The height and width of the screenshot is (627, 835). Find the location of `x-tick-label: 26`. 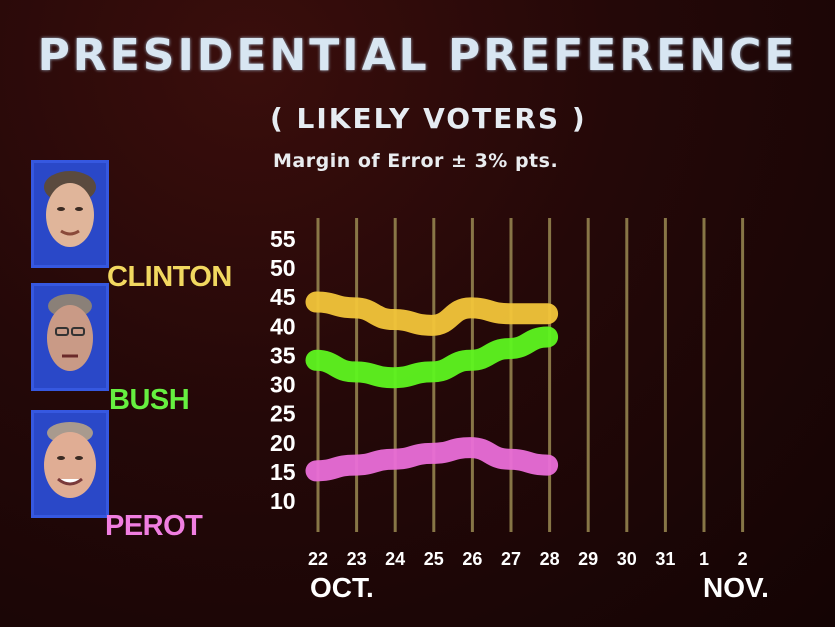

x-tick-label: 26 is located at coordinates (472, 559).